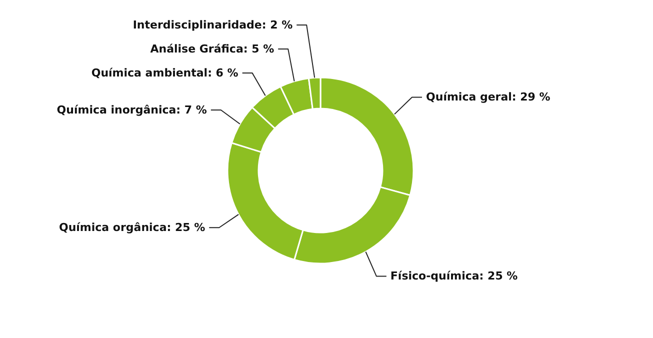 The height and width of the screenshot is (338, 653). I want to click on slice-label: Química ambiental: 6 %, so click(164, 73).